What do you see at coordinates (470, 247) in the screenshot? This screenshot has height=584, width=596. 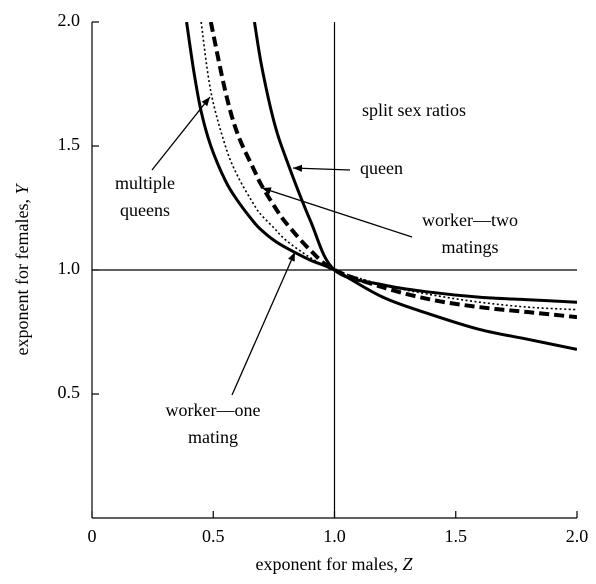 I see `annotation: matings` at bounding box center [470, 247].